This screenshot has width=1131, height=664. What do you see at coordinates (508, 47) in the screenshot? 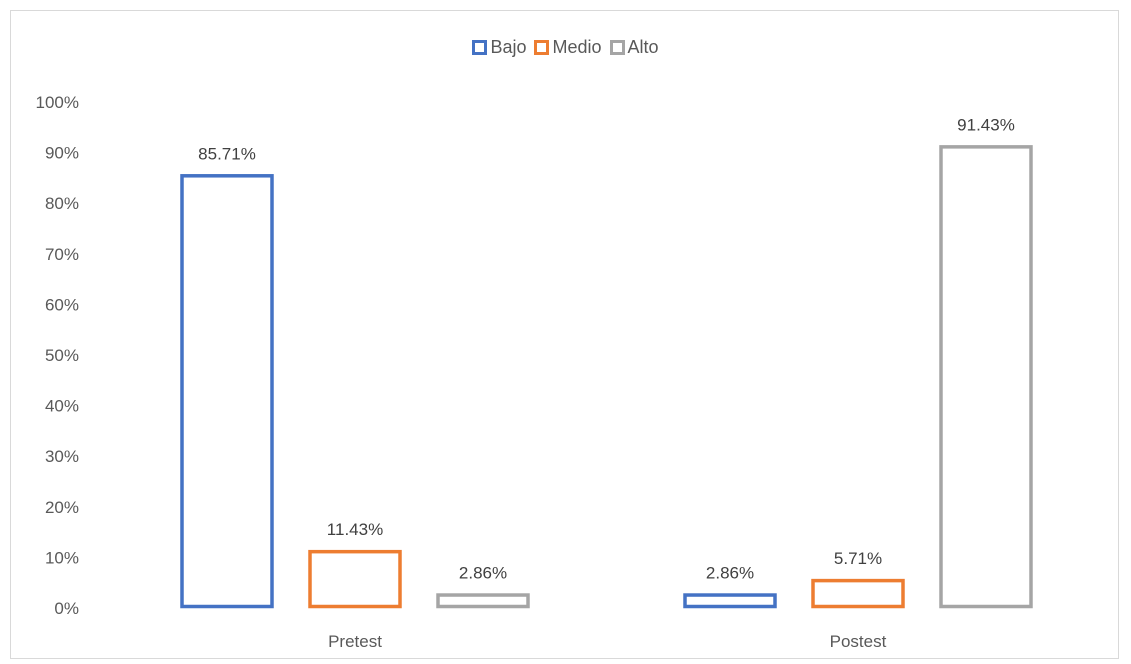
I see `legend-label-bajo: Bajo` at bounding box center [508, 47].